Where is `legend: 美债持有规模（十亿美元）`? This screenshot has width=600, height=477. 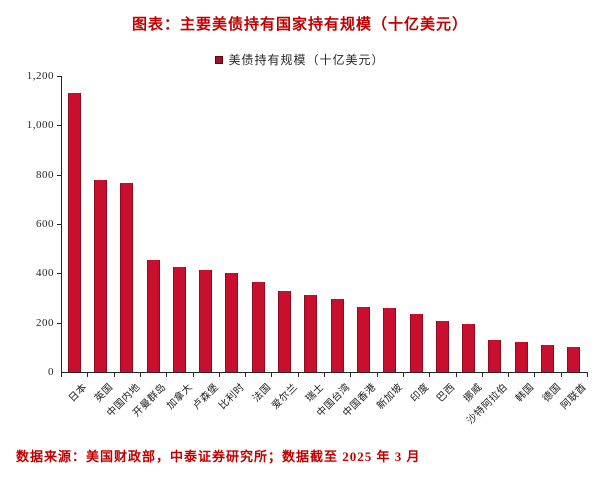 legend: 美债持有规模（十亿美元） is located at coordinates (300, 59).